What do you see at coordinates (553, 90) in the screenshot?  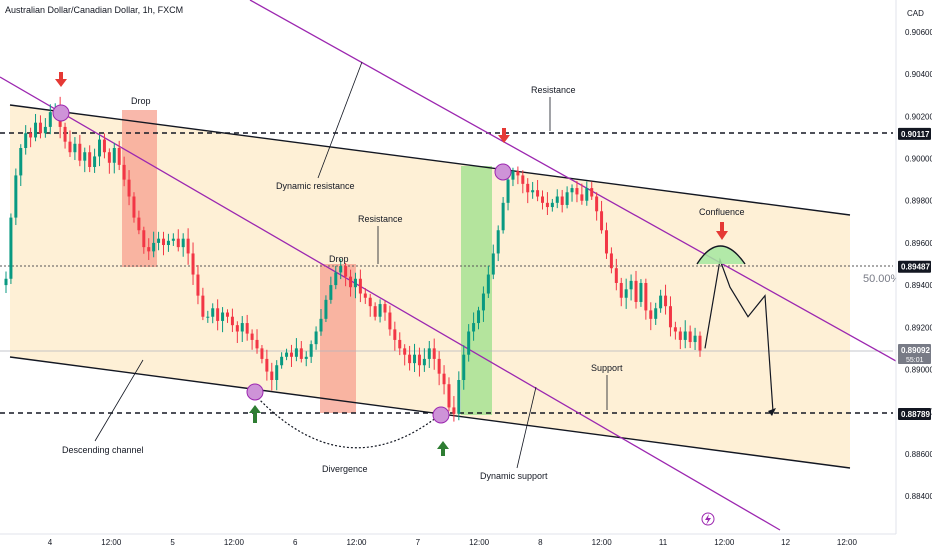 I see `label-resistance-top: Resistance` at bounding box center [553, 90].